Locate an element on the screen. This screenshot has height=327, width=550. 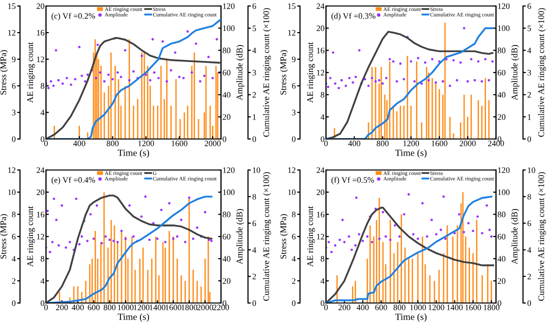
y-tick-label: 9 is located at coordinates (294, 59).